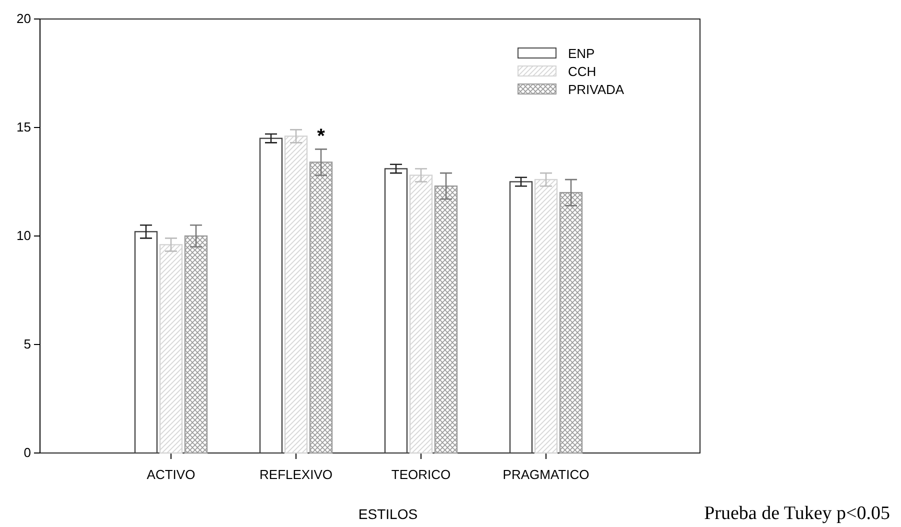  Describe the element at coordinates (171, 474) in the screenshot. I see `x-tick-label: ACTIVO` at that location.